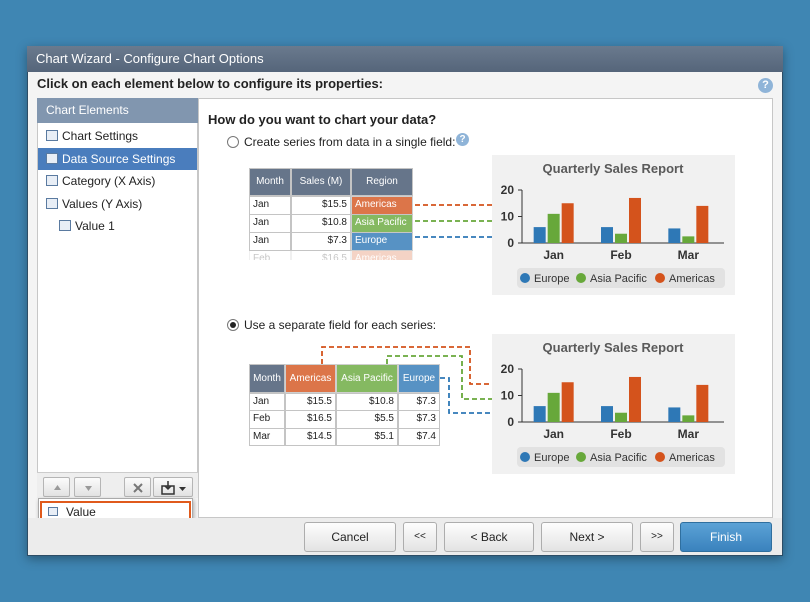 The height and width of the screenshot is (602, 810). Describe the element at coordinates (420, 537) in the screenshot. I see `button: <<` at that location.